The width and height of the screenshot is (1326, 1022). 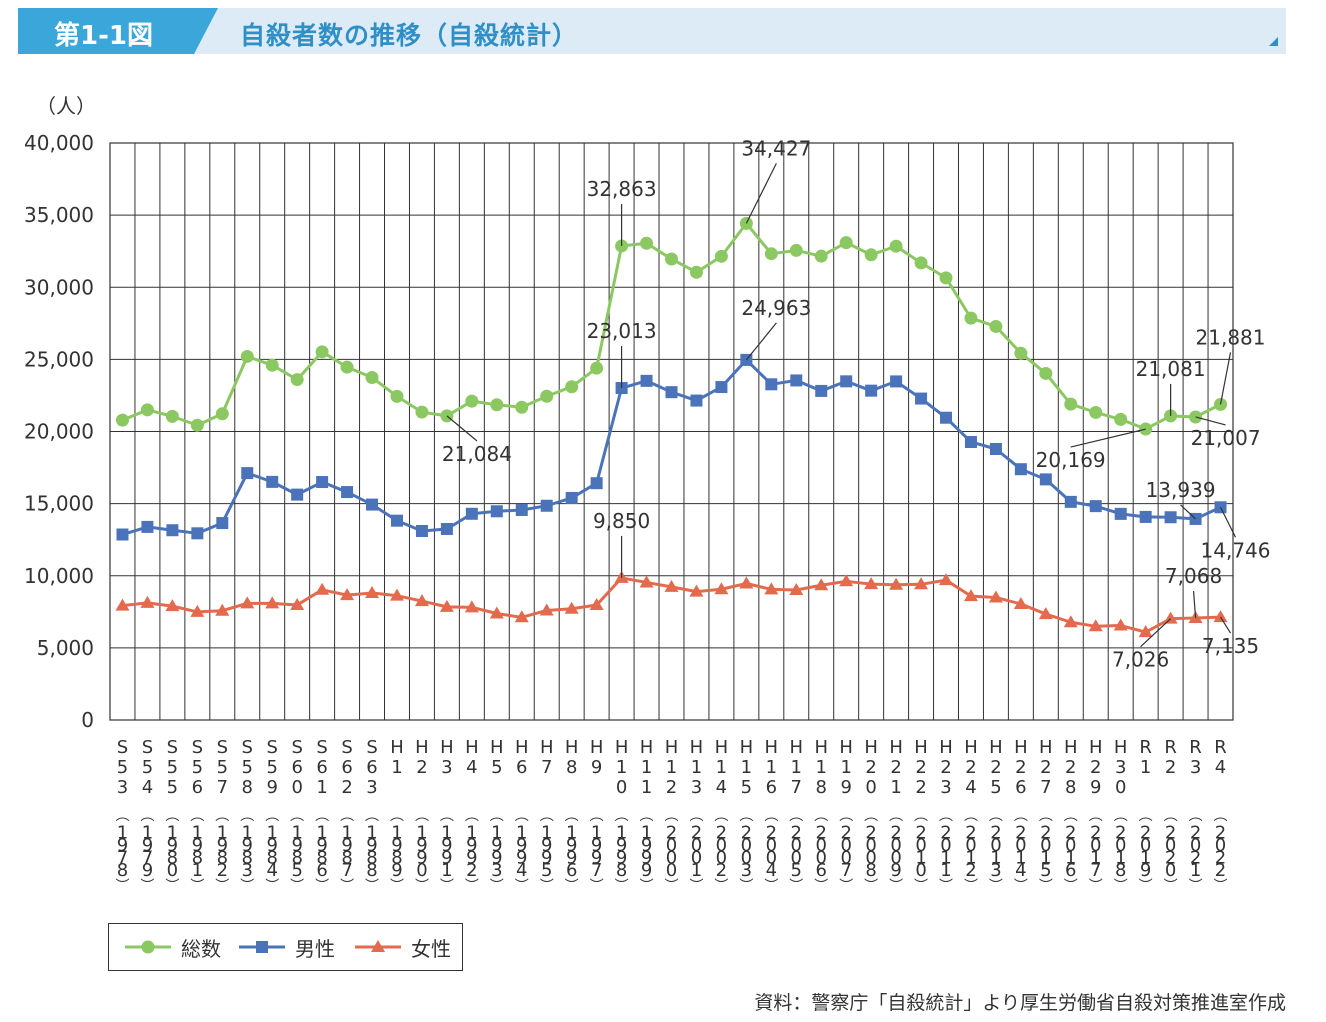 What do you see at coordinates (1181, 490) in the screenshot?
I see `data-label: 13,939` at bounding box center [1181, 490].